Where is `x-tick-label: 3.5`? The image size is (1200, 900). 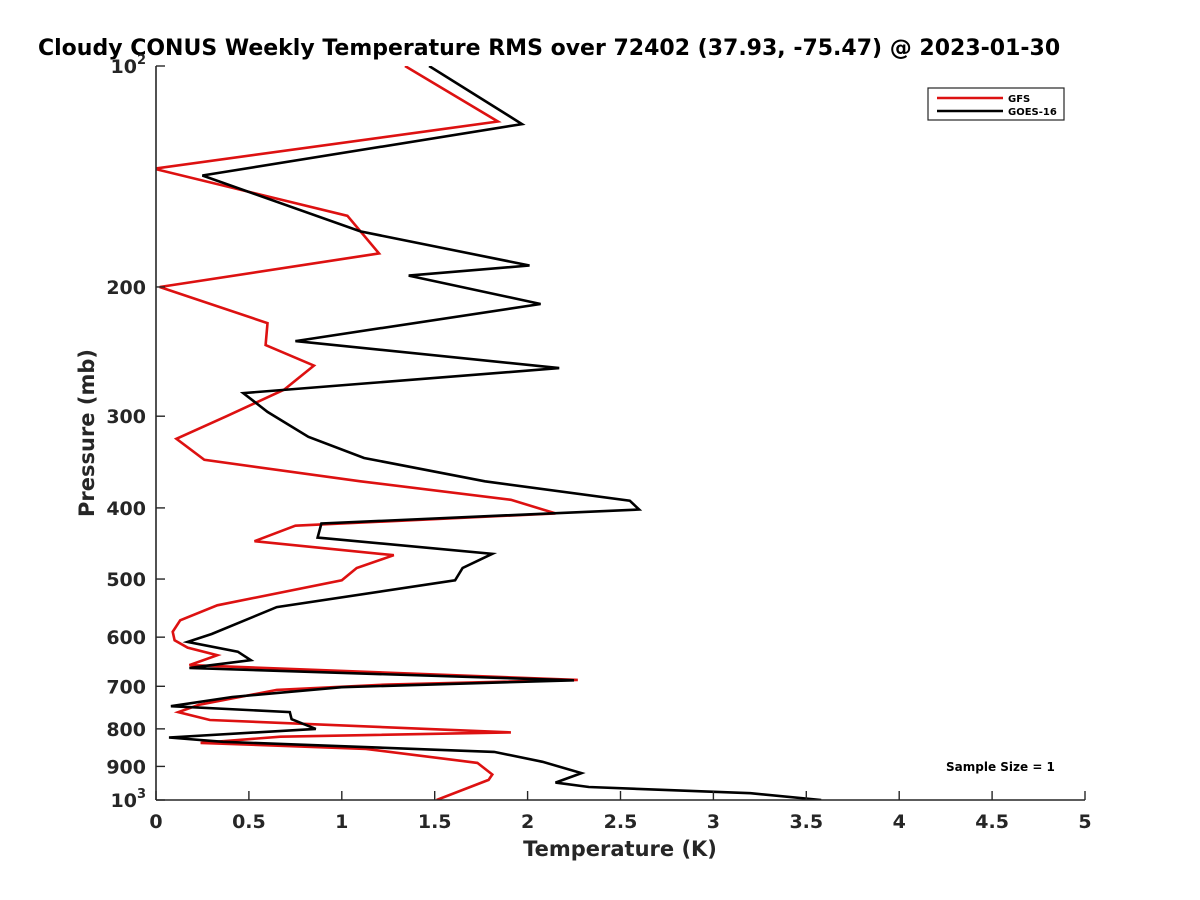 x-tick-label: 3.5 is located at coordinates (806, 822).